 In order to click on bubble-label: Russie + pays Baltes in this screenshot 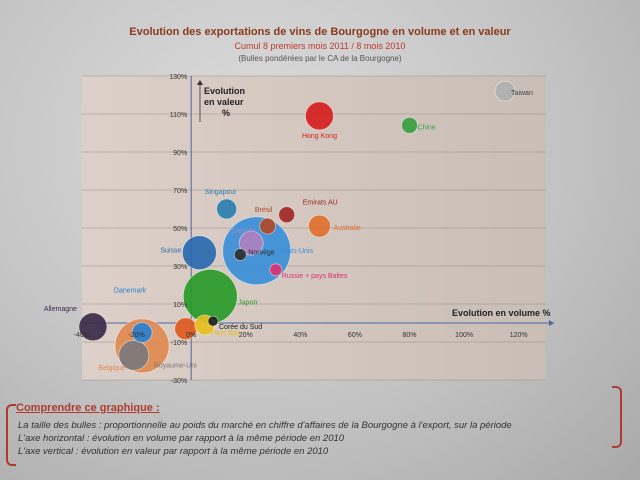, I will do `click(315, 276)`.